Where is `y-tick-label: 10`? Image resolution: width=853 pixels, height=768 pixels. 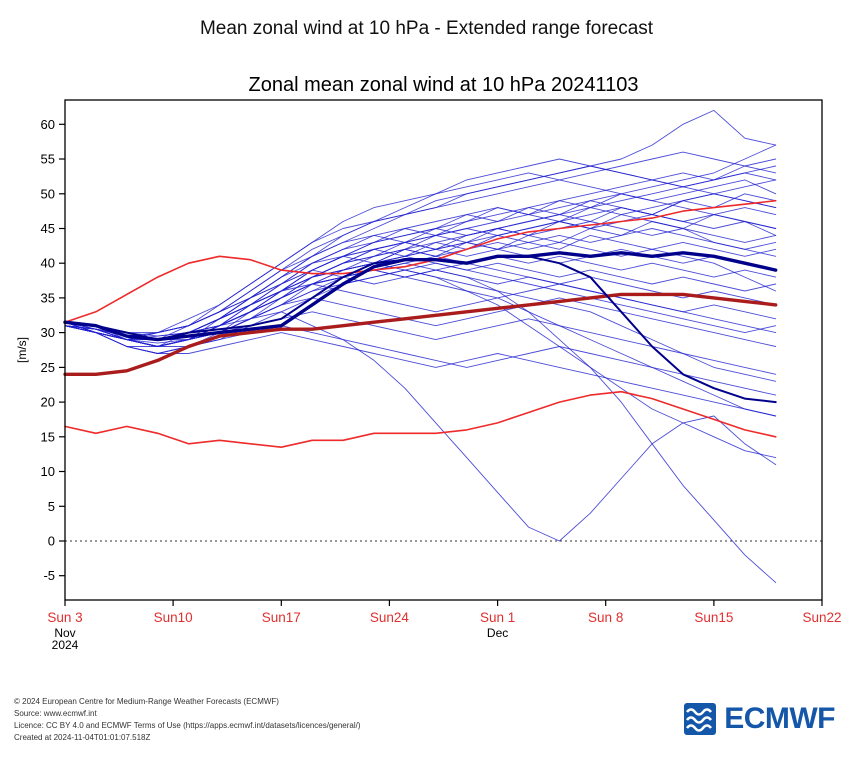
y-tick-label: 10 is located at coordinates (48, 471).